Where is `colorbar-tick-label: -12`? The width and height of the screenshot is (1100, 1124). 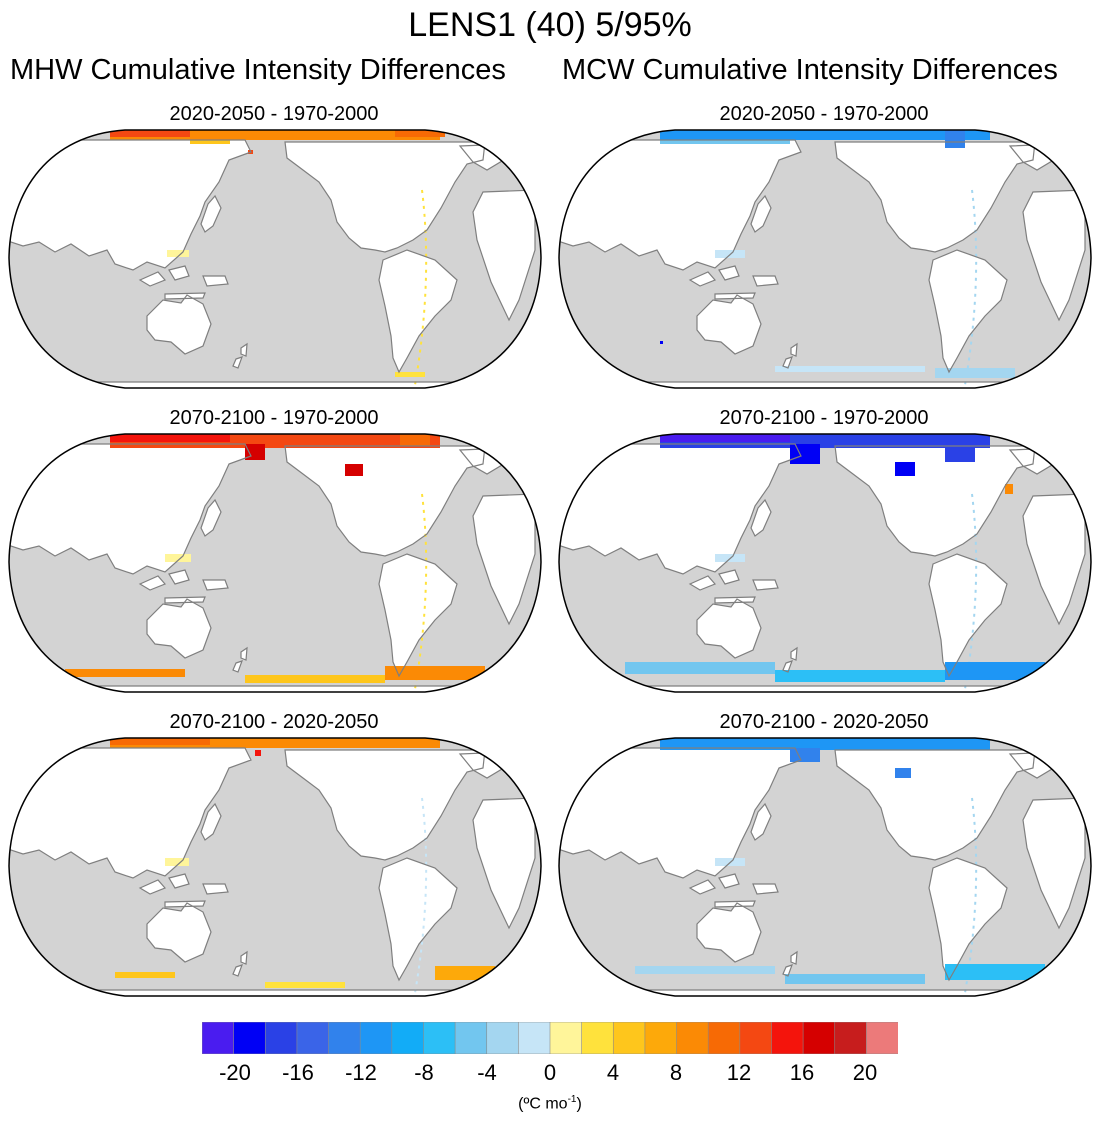
colorbar-tick-label: -12 is located at coordinates (361, 1072).